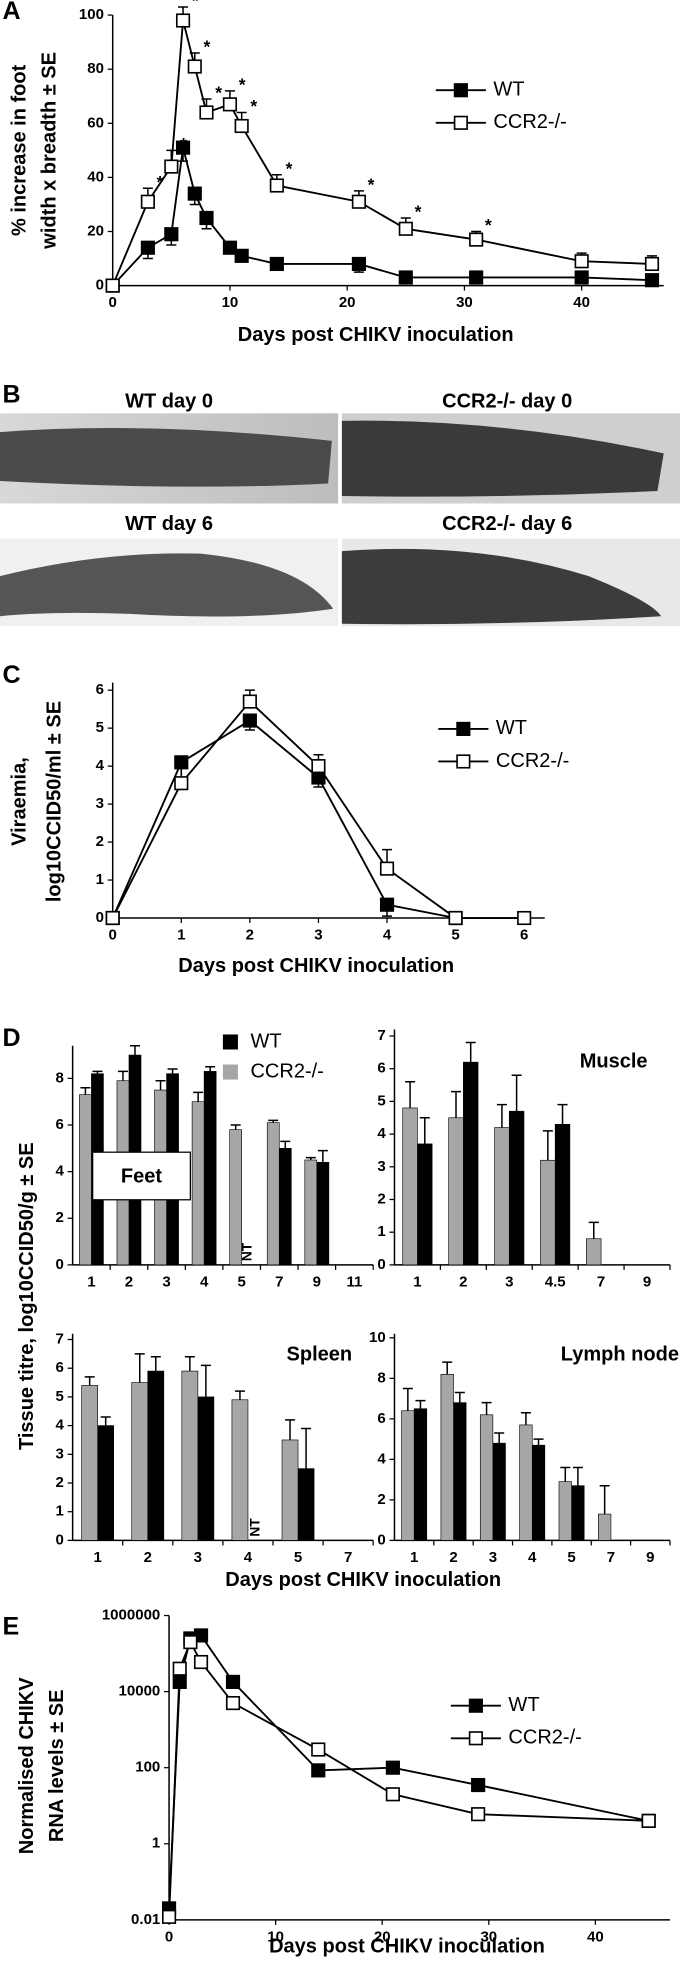 This screenshot has width=680, height=1965. Describe the element at coordinates (169, 401) in the screenshot. I see `photo-title: WT day 0` at that location.